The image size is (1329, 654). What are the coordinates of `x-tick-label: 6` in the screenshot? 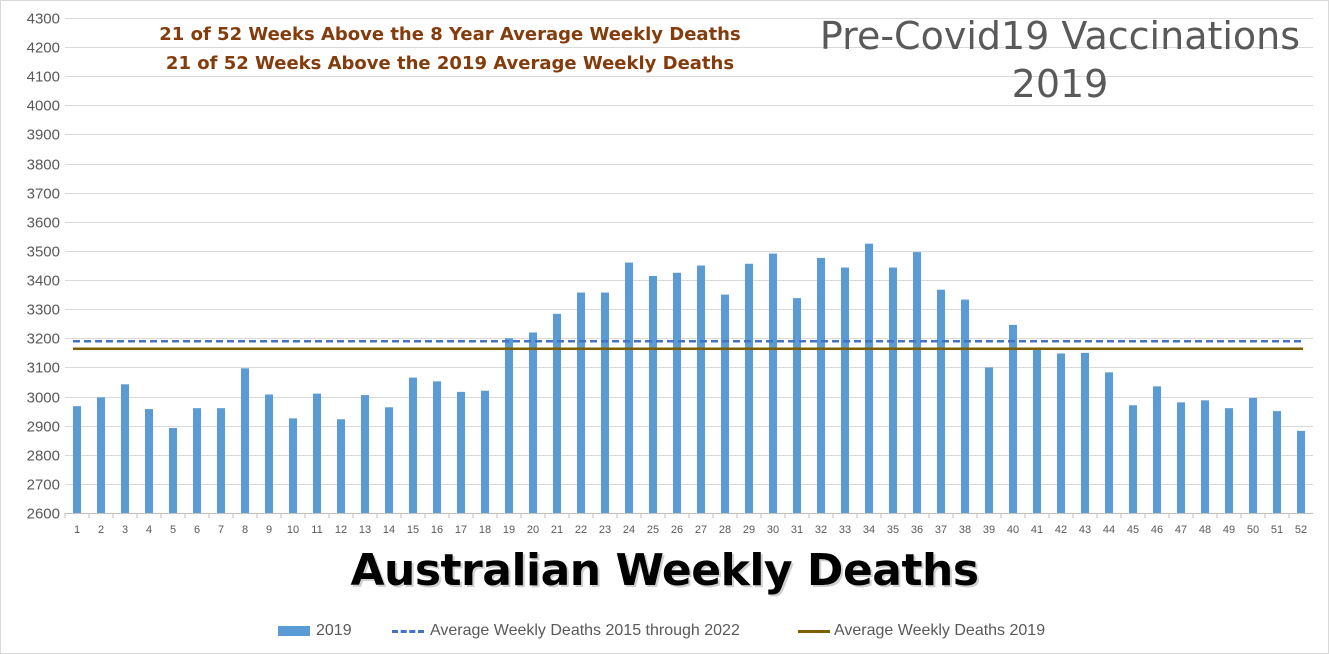 It's located at (197, 530).